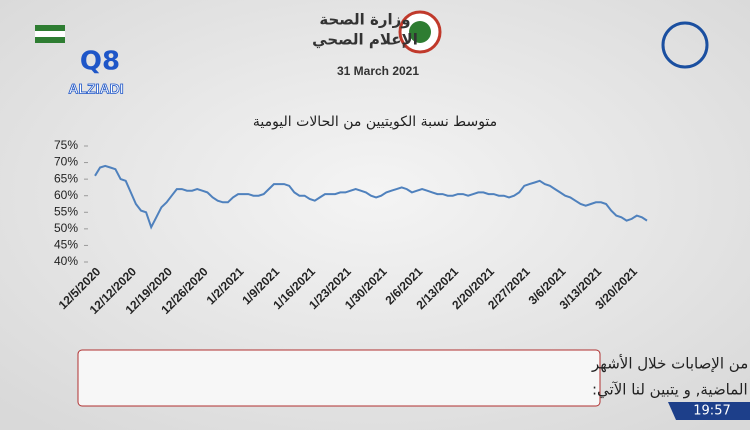  Describe the element at coordinates (711, 411) in the screenshot. I see `clock: 19:57` at that location.